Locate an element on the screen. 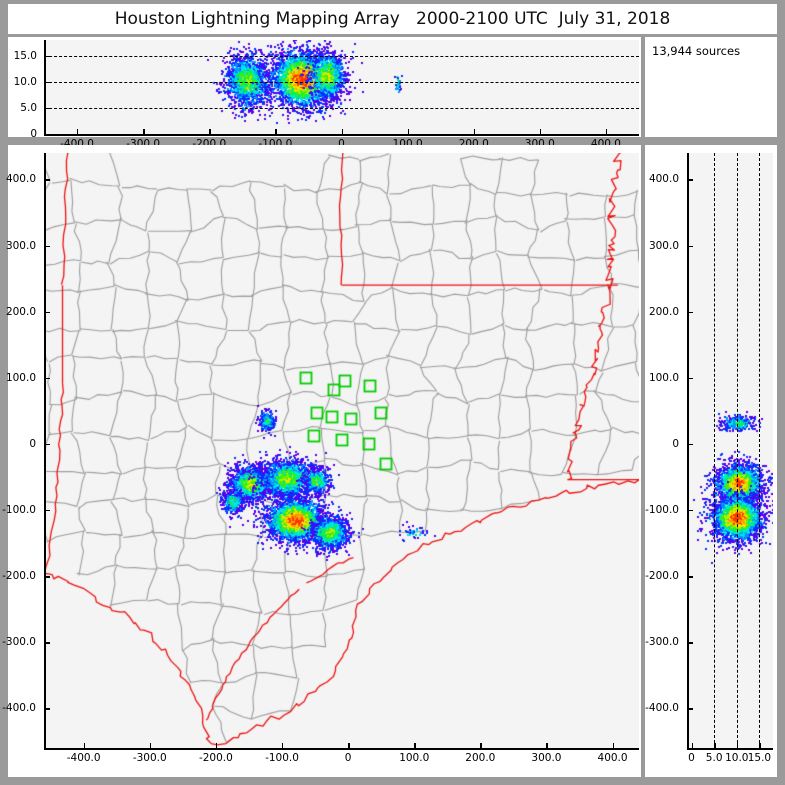 The image size is (785, 785). y-tick-label: -200.0 is located at coordinates (662, 576).